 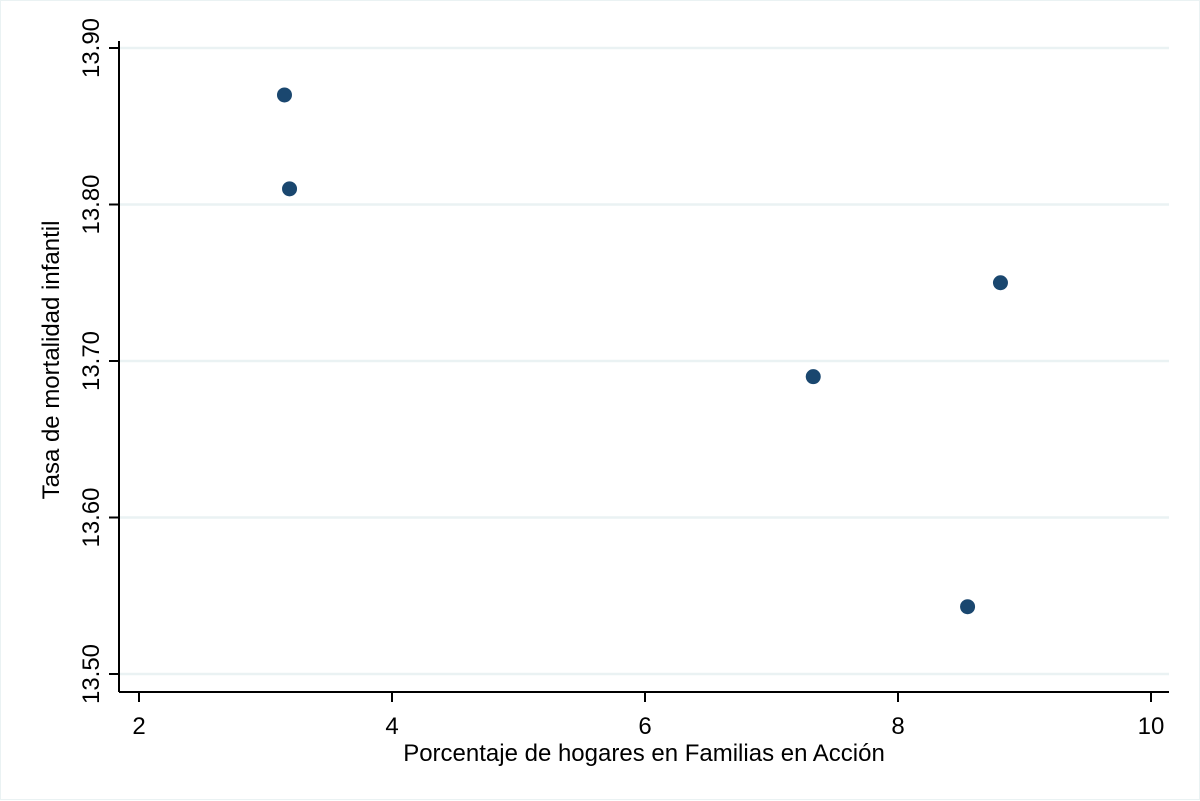 What do you see at coordinates (91, 48) in the screenshot?
I see `y-tick-label: 13.90` at bounding box center [91, 48].